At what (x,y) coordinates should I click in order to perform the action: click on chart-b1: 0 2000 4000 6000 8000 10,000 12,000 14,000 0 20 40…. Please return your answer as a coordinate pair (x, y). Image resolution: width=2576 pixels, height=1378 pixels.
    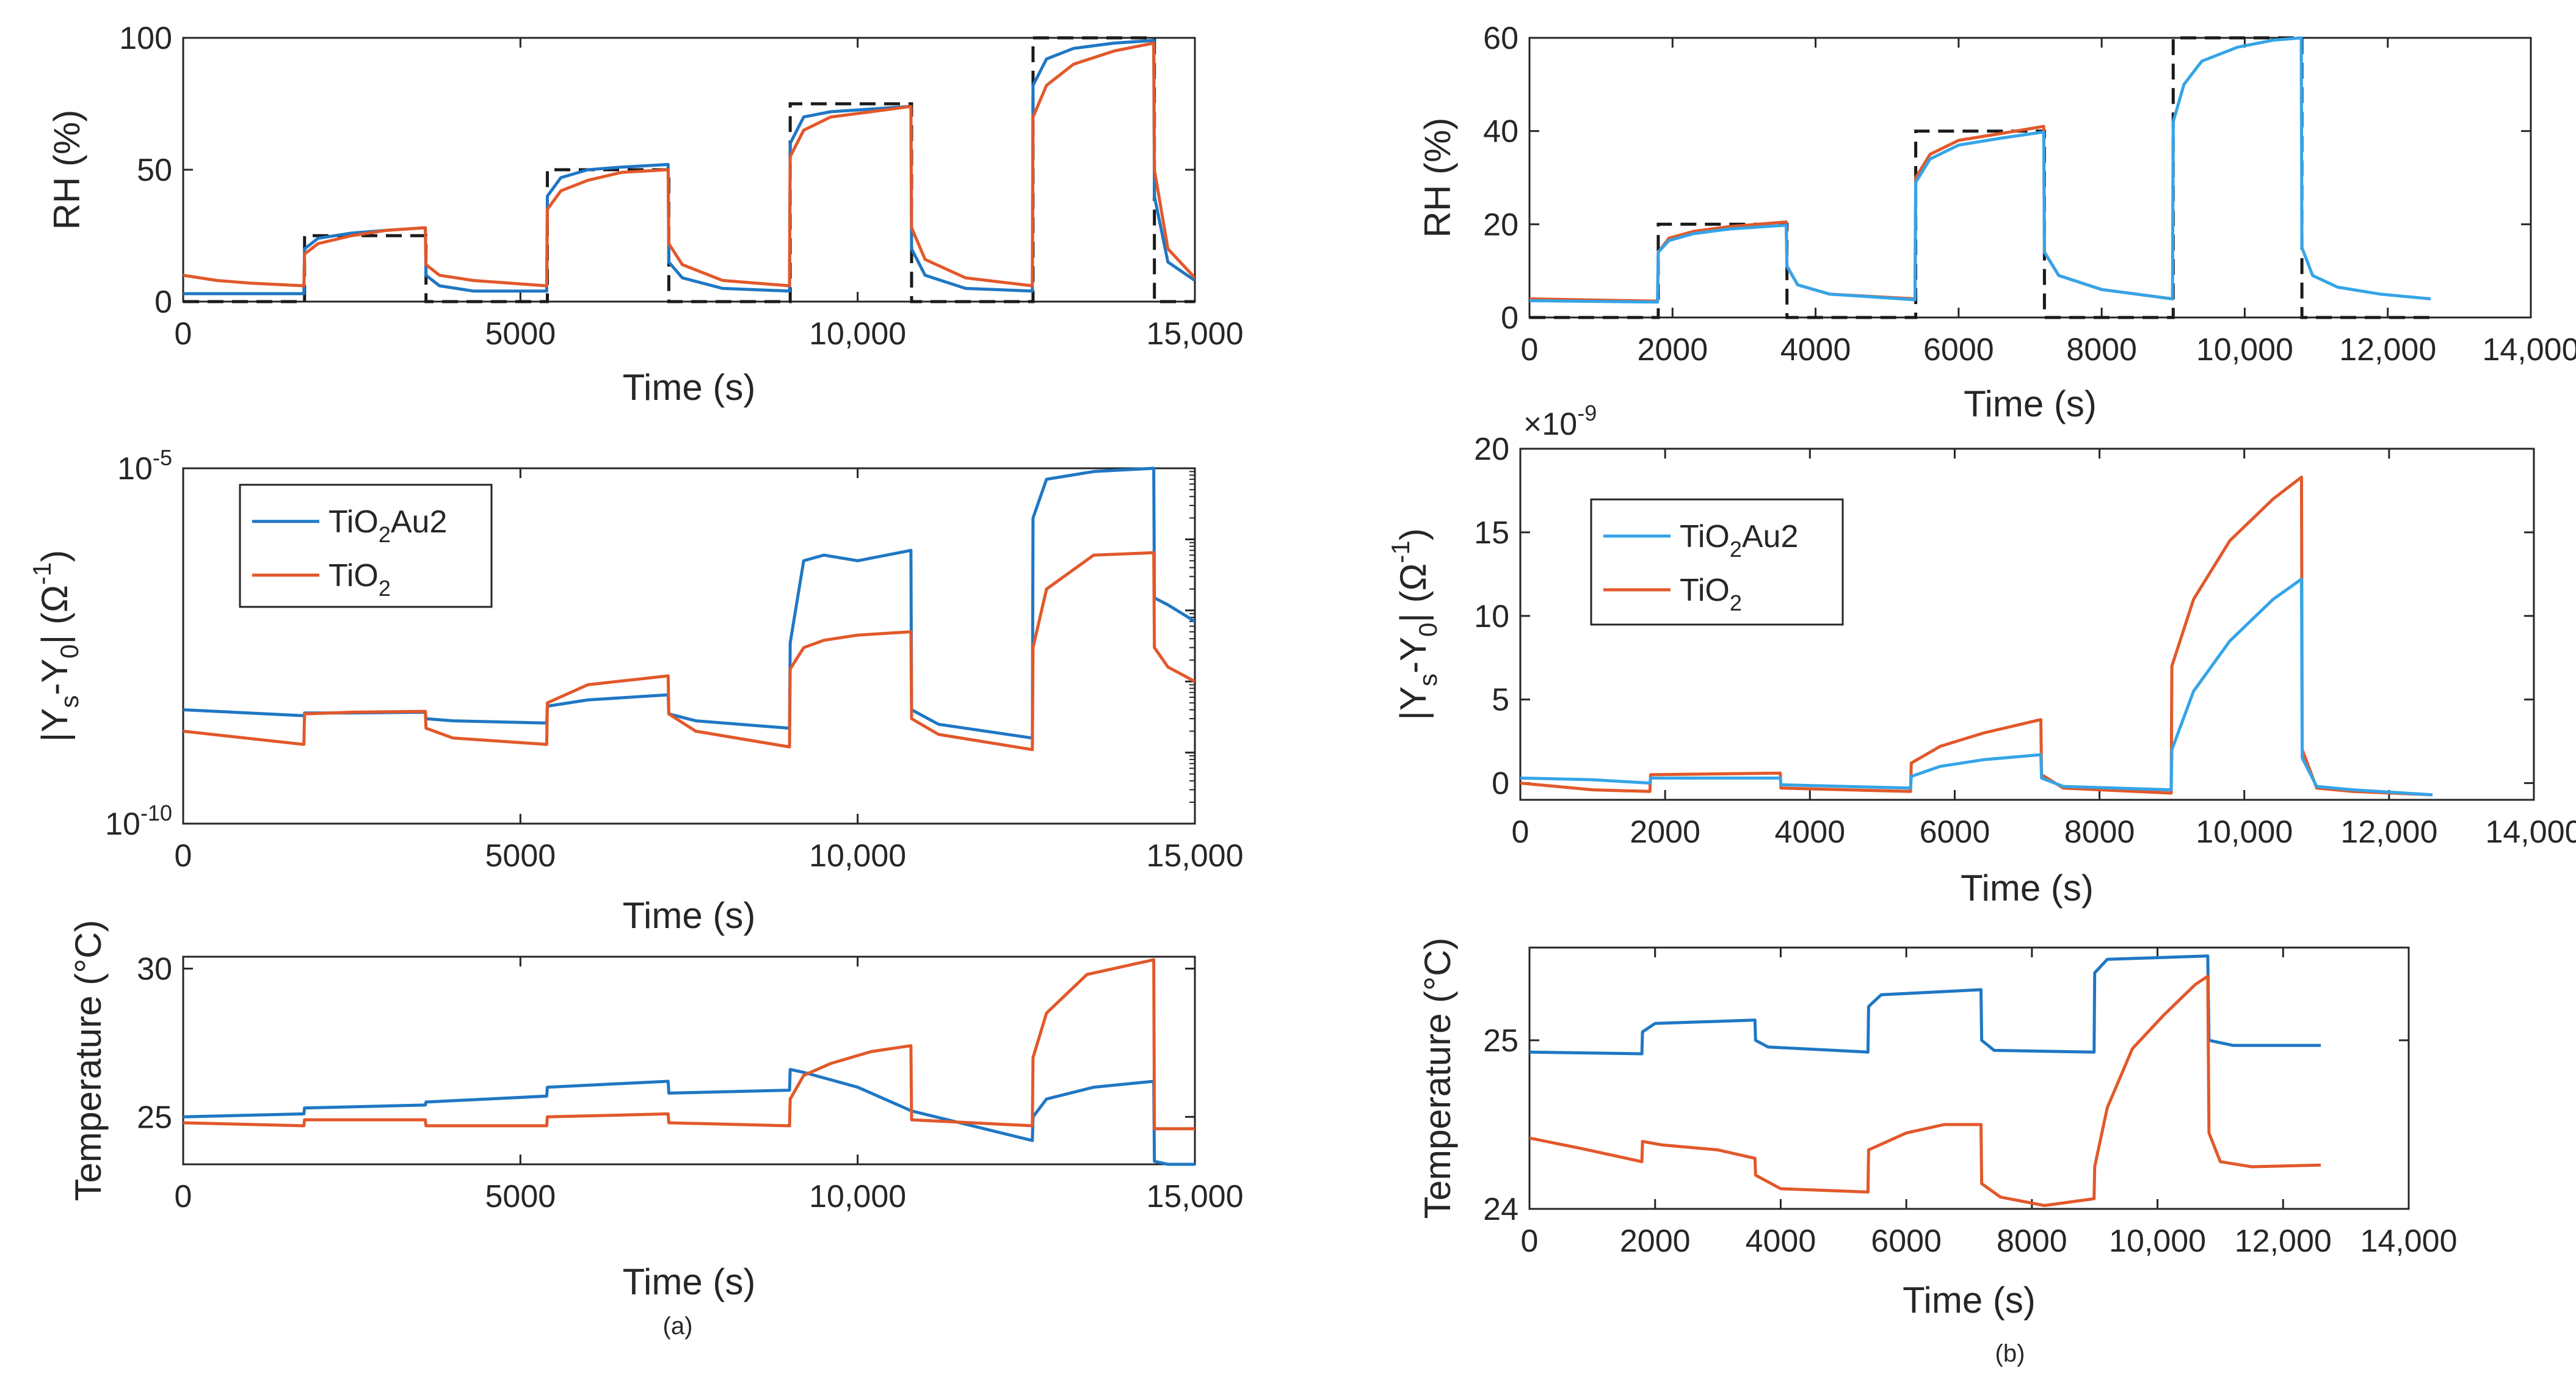
    Looking at the image, I should click on (1996, 223).